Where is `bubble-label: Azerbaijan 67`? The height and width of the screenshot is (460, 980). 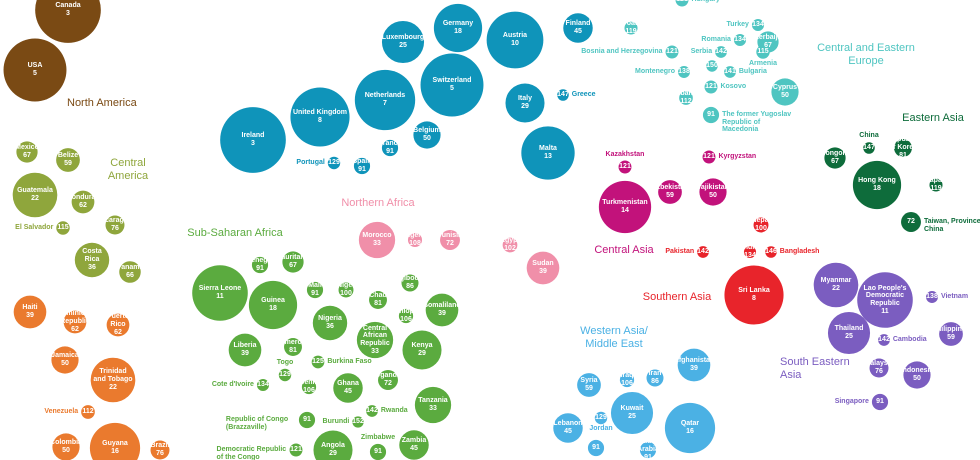
bubble-label: Azerbaijan 67 is located at coordinates (767, 41).